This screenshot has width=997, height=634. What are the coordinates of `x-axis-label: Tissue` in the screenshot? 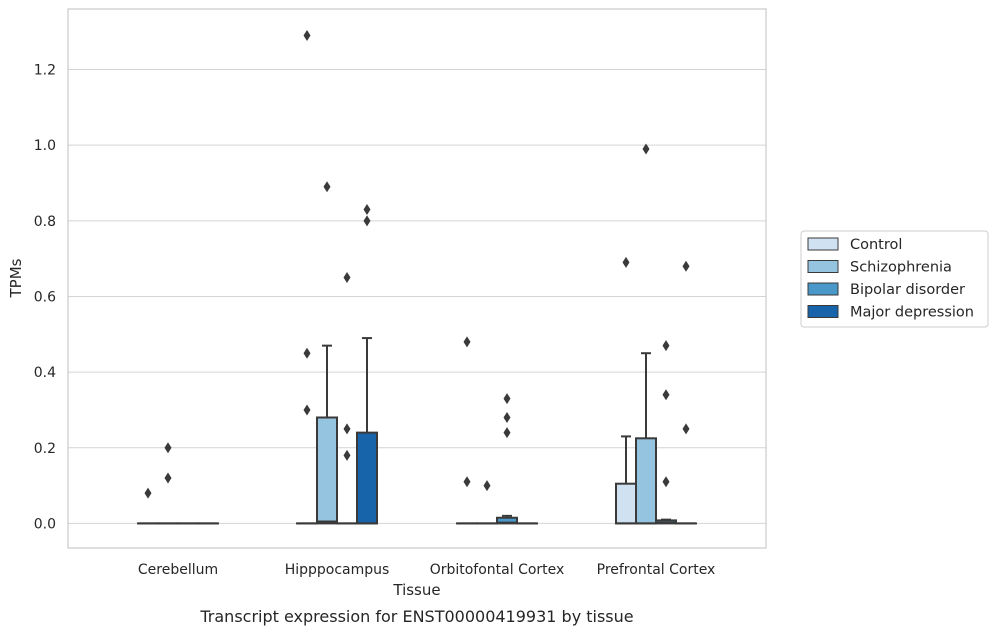 It's located at (416, 590).